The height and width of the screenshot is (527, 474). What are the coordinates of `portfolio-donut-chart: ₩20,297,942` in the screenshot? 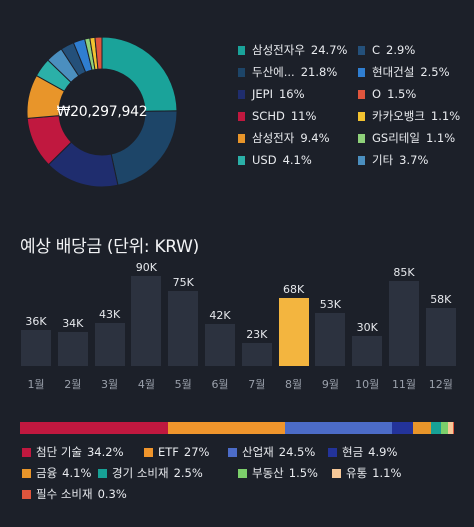 It's located at (102, 112).